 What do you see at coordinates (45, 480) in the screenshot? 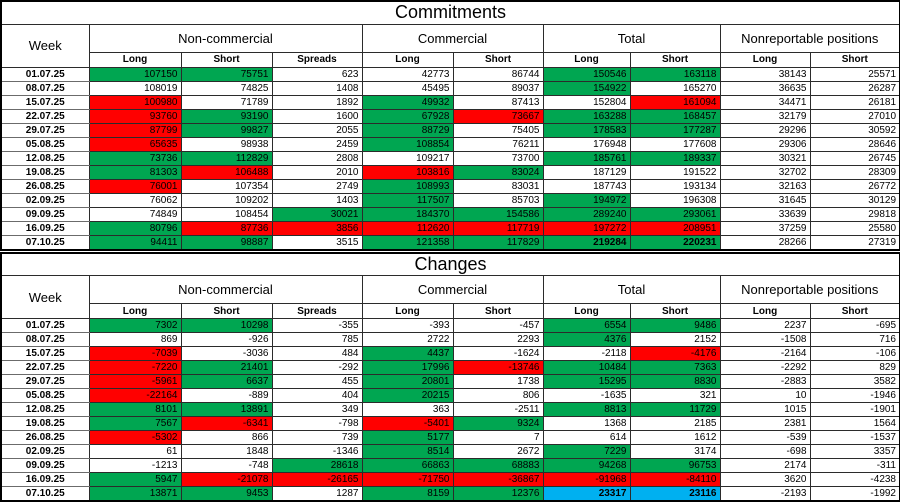
I see `week-cell: 16.09.25` at bounding box center [45, 480].